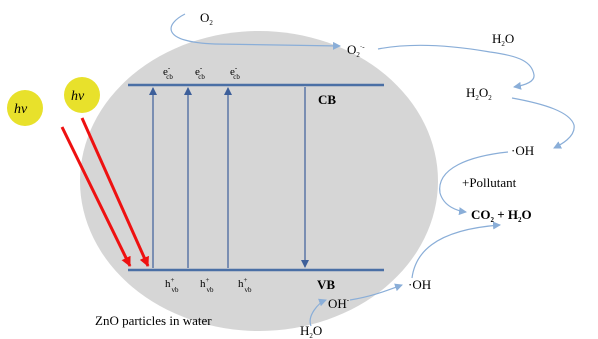 The height and width of the screenshot is (339, 598). Describe the element at coordinates (327, 99) in the screenshot. I see `cb-label: CB` at that location.